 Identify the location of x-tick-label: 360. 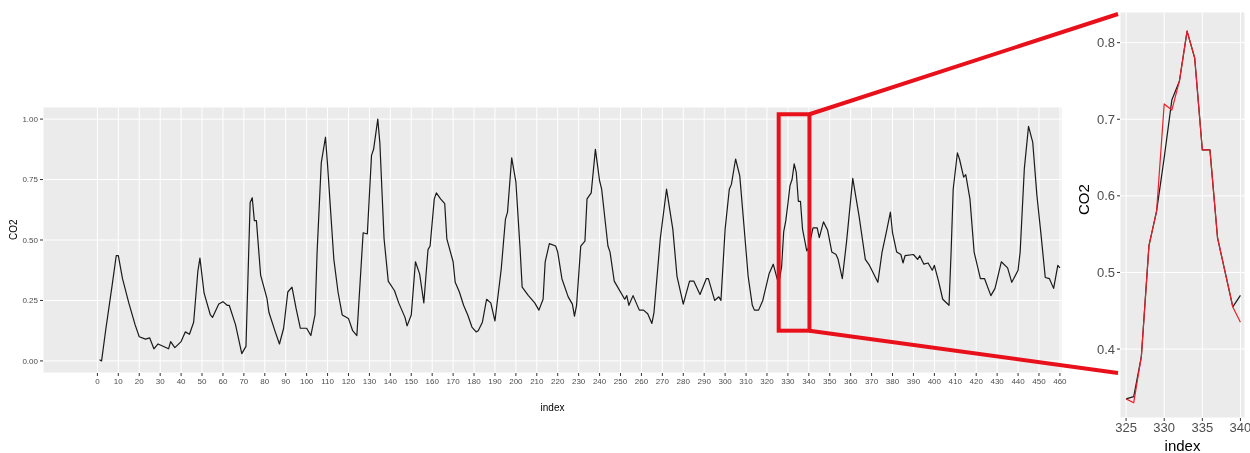
(850, 381).